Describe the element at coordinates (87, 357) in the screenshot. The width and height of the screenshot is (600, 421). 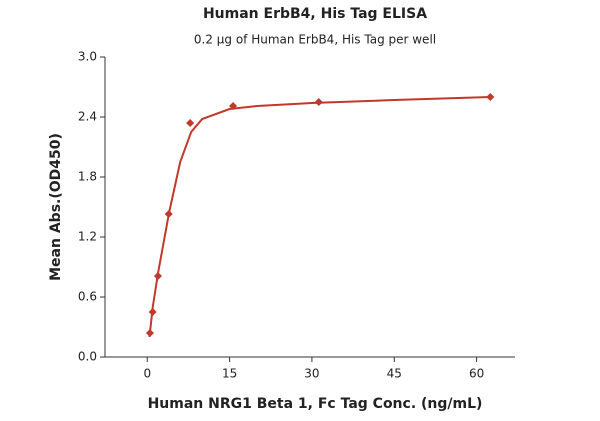
I see `y-tick-label: 0.0` at that location.